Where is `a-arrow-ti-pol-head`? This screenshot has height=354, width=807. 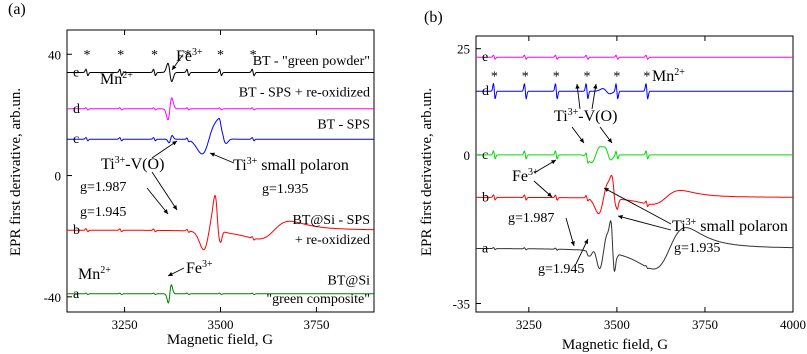
a-arrow-ti-pol-head is located at coordinates (212, 154).